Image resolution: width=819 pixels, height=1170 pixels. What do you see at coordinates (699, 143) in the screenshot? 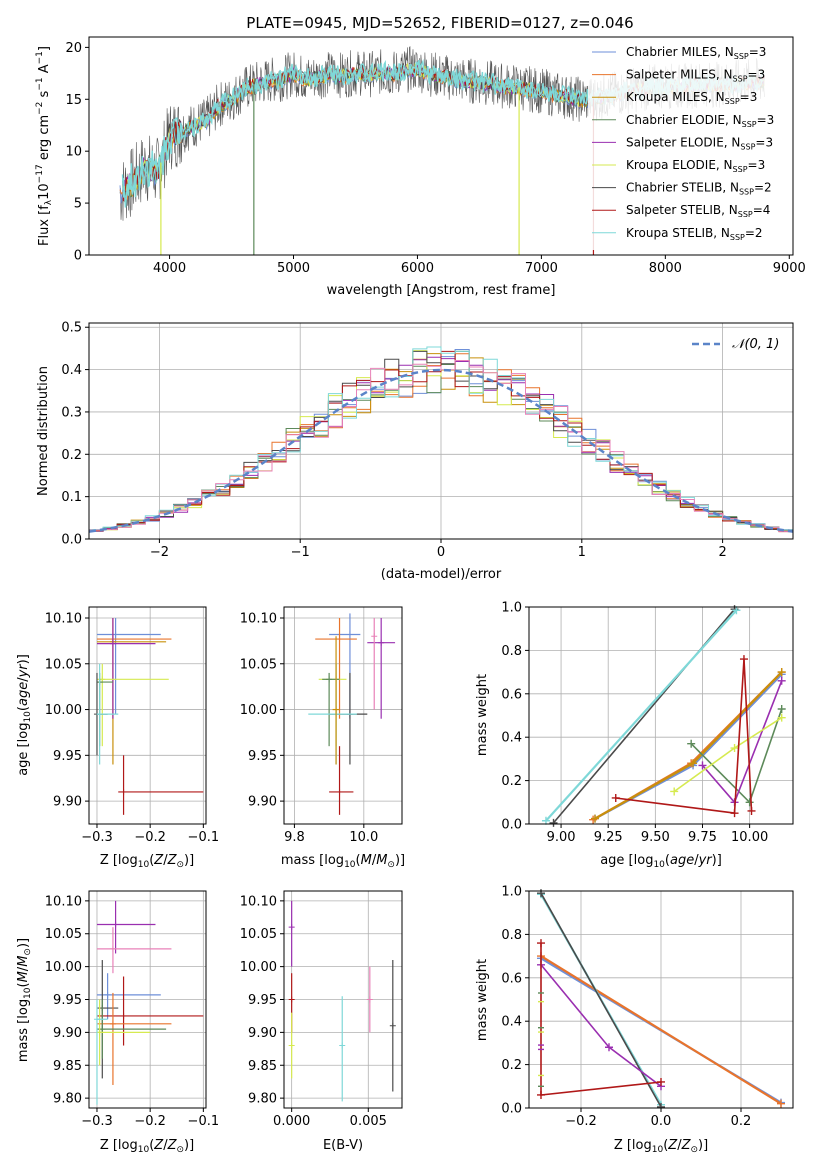
I see `legend-entry: Salpeter ELODIE, NSSP=3` at bounding box center [699, 143].